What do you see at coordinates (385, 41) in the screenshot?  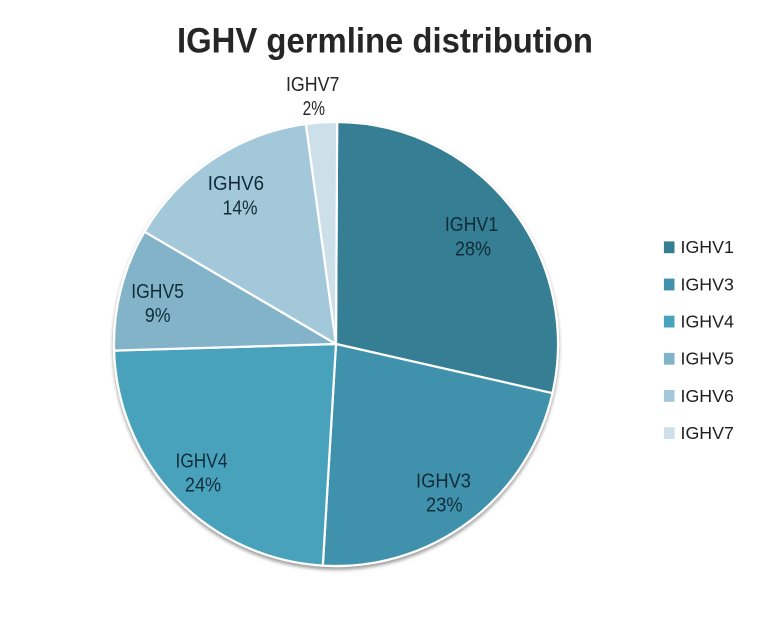 I see `svg-text: IGHV germline distribution` at bounding box center [385, 41].